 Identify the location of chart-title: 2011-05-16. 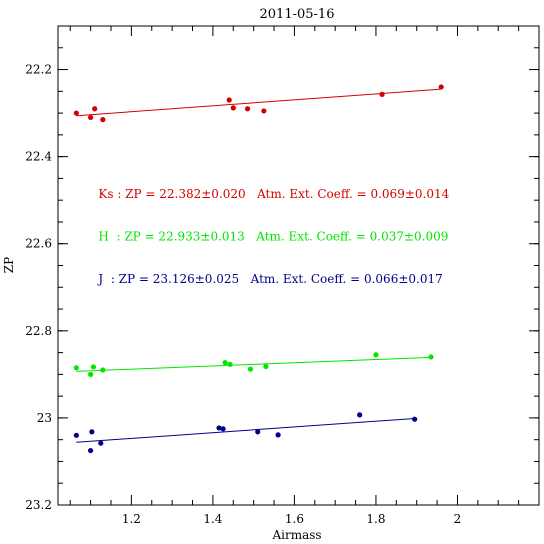
(297, 14).